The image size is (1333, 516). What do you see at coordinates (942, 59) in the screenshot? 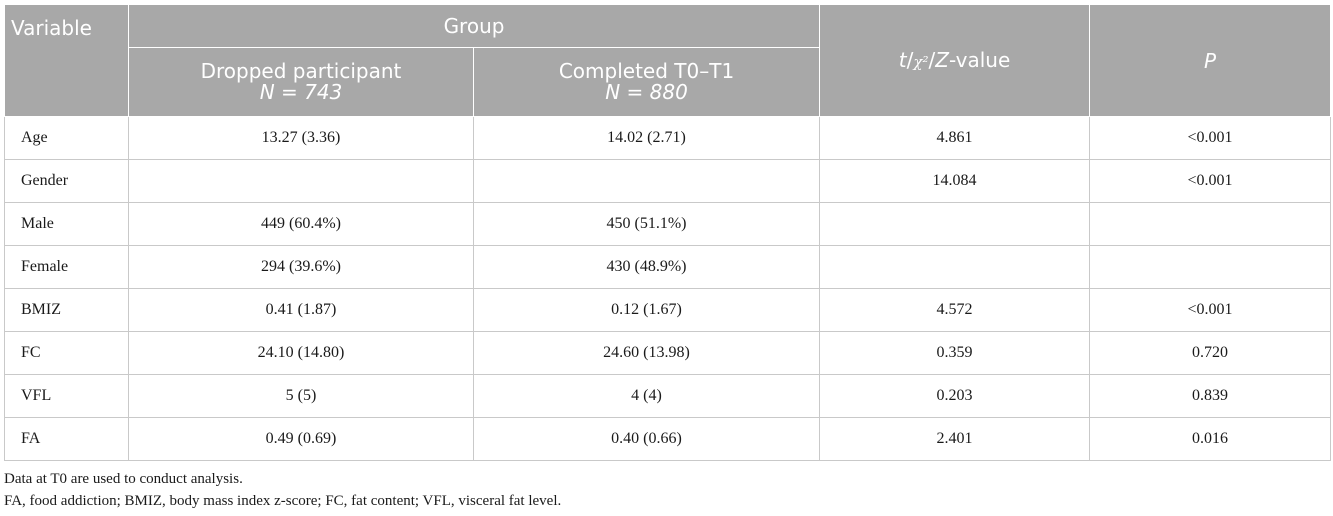
I see `header-stat-z: Z` at bounding box center [942, 59].